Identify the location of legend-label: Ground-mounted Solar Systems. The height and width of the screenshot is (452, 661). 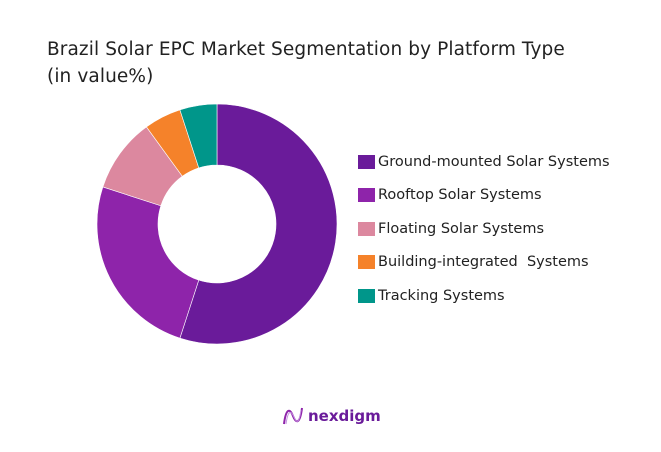
(494, 161).